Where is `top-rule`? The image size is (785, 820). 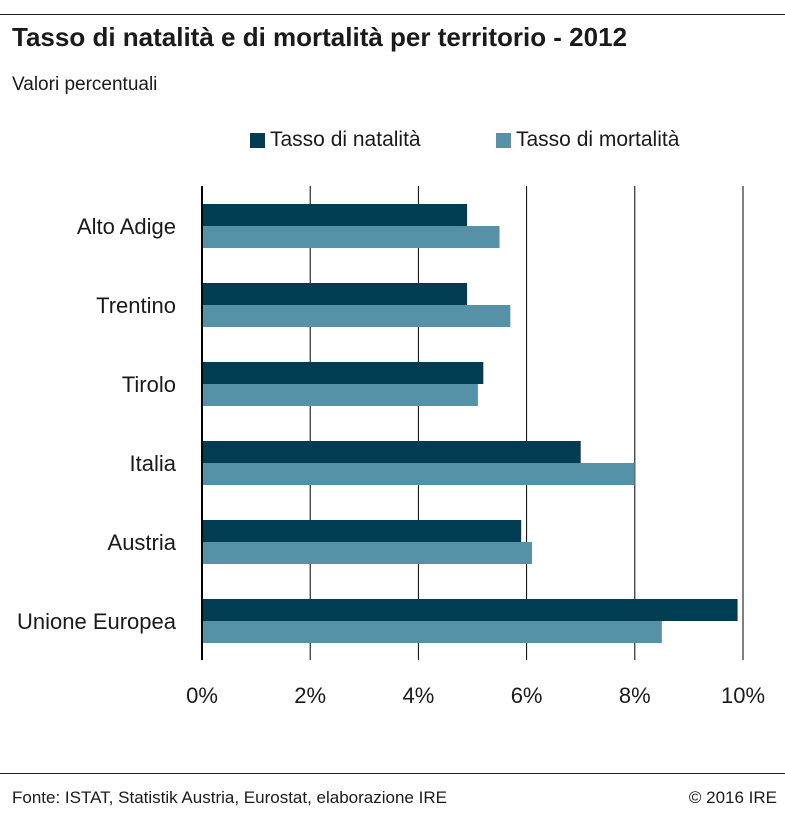 top-rule is located at coordinates (392, 14).